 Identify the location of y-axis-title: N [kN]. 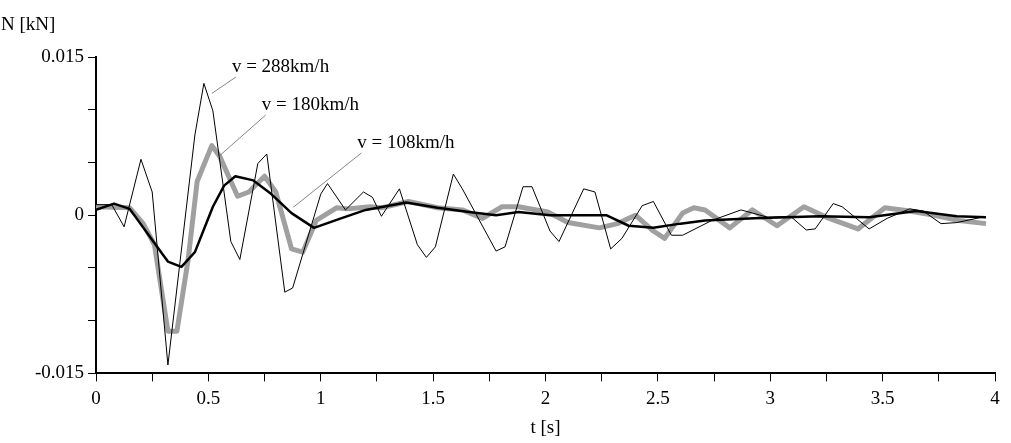
(28, 24).